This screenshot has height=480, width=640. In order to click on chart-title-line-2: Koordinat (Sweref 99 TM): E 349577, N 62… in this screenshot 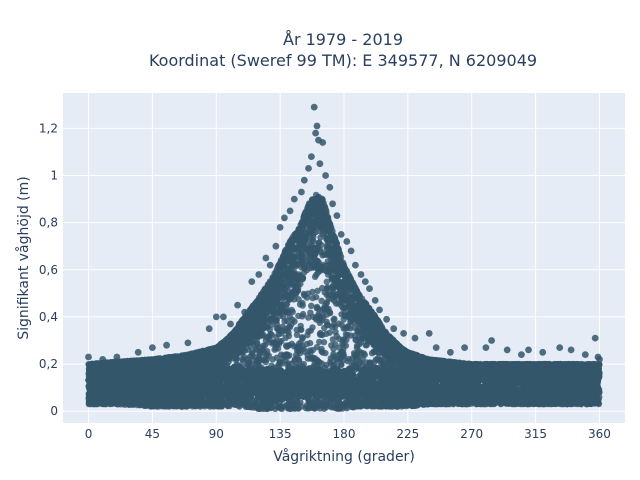, I will do `click(343, 60)`.